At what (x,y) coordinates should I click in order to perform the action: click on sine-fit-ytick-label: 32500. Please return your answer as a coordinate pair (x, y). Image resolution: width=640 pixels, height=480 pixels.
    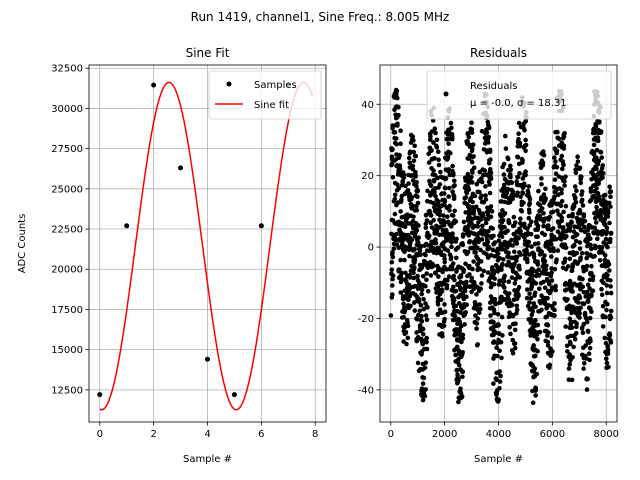
    Looking at the image, I should click on (67, 69).